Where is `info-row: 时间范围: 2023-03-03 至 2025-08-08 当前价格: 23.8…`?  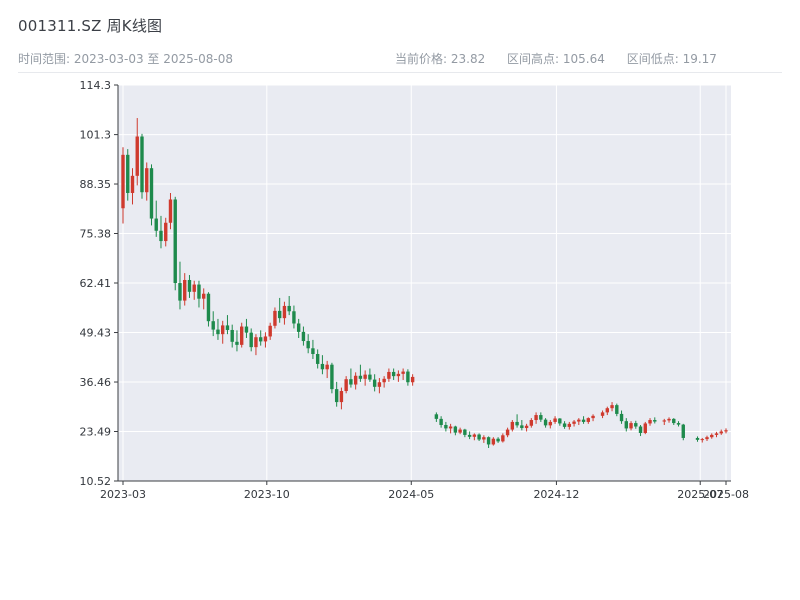
info-row: 时间范围: 2023-03-03 至 2025-08-08 当前价格: 23.8… is located at coordinates (400, 58).